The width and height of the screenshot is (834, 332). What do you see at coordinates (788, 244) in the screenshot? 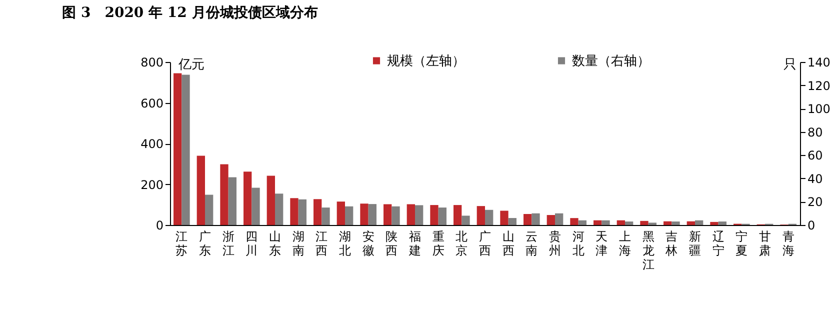
I see `x-tick-label: 青海` at bounding box center [788, 244].